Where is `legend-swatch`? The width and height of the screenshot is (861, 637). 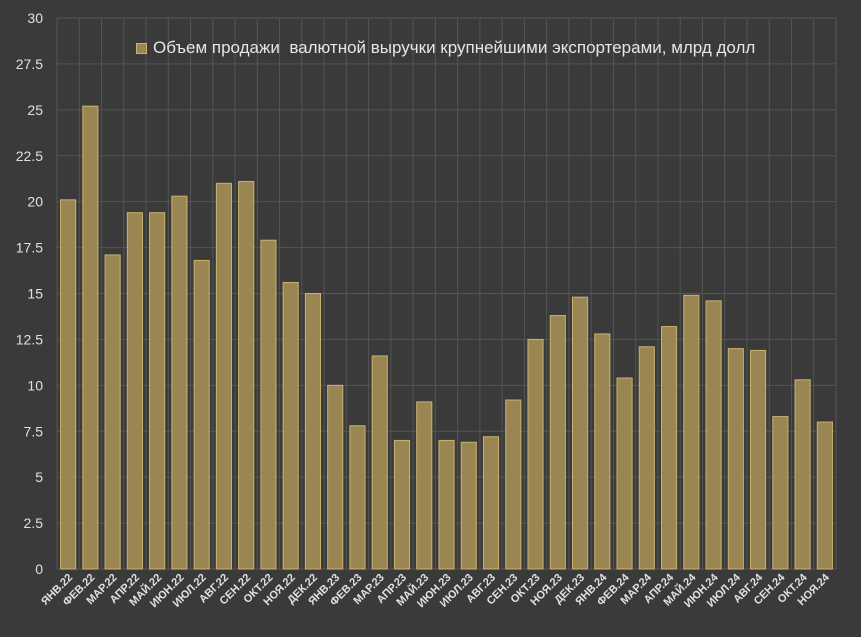
legend-swatch is located at coordinates (141, 48).